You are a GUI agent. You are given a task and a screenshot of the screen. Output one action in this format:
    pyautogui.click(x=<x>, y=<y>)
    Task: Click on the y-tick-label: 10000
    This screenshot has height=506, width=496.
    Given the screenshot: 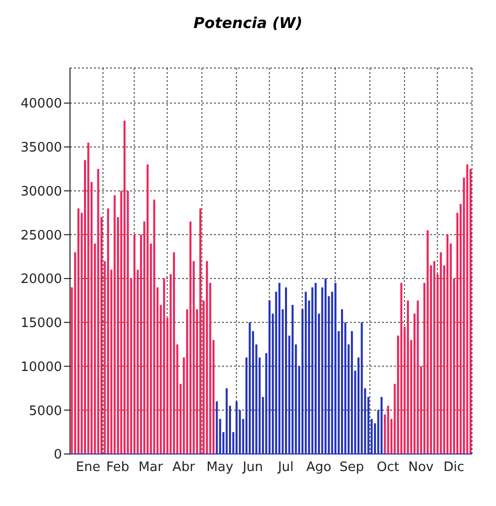 What is the action you would take?
    pyautogui.click(x=41, y=367)
    